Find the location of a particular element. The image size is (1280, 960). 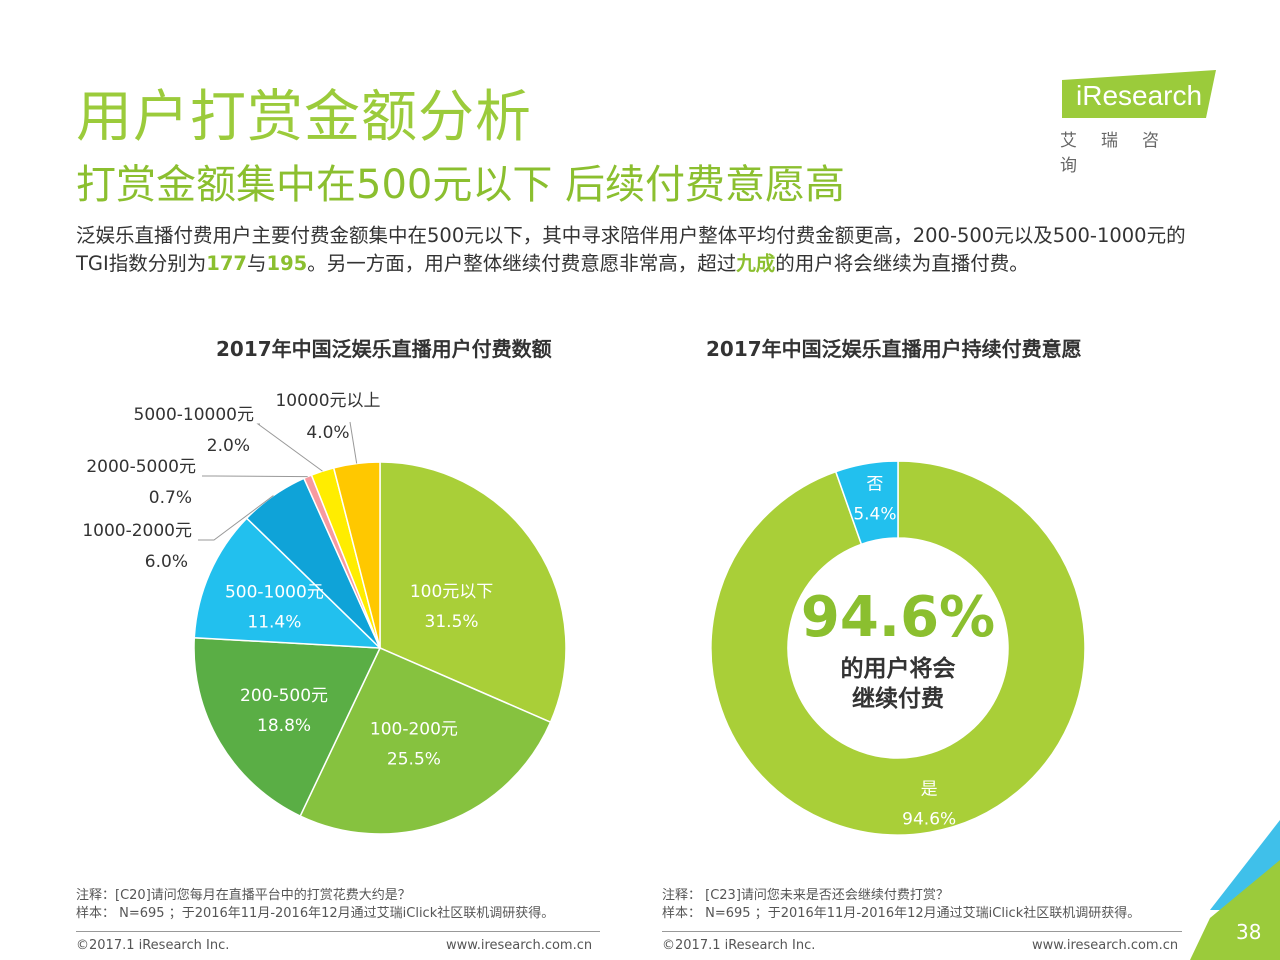

pie-value: 0.7% is located at coordinates (170, 498).